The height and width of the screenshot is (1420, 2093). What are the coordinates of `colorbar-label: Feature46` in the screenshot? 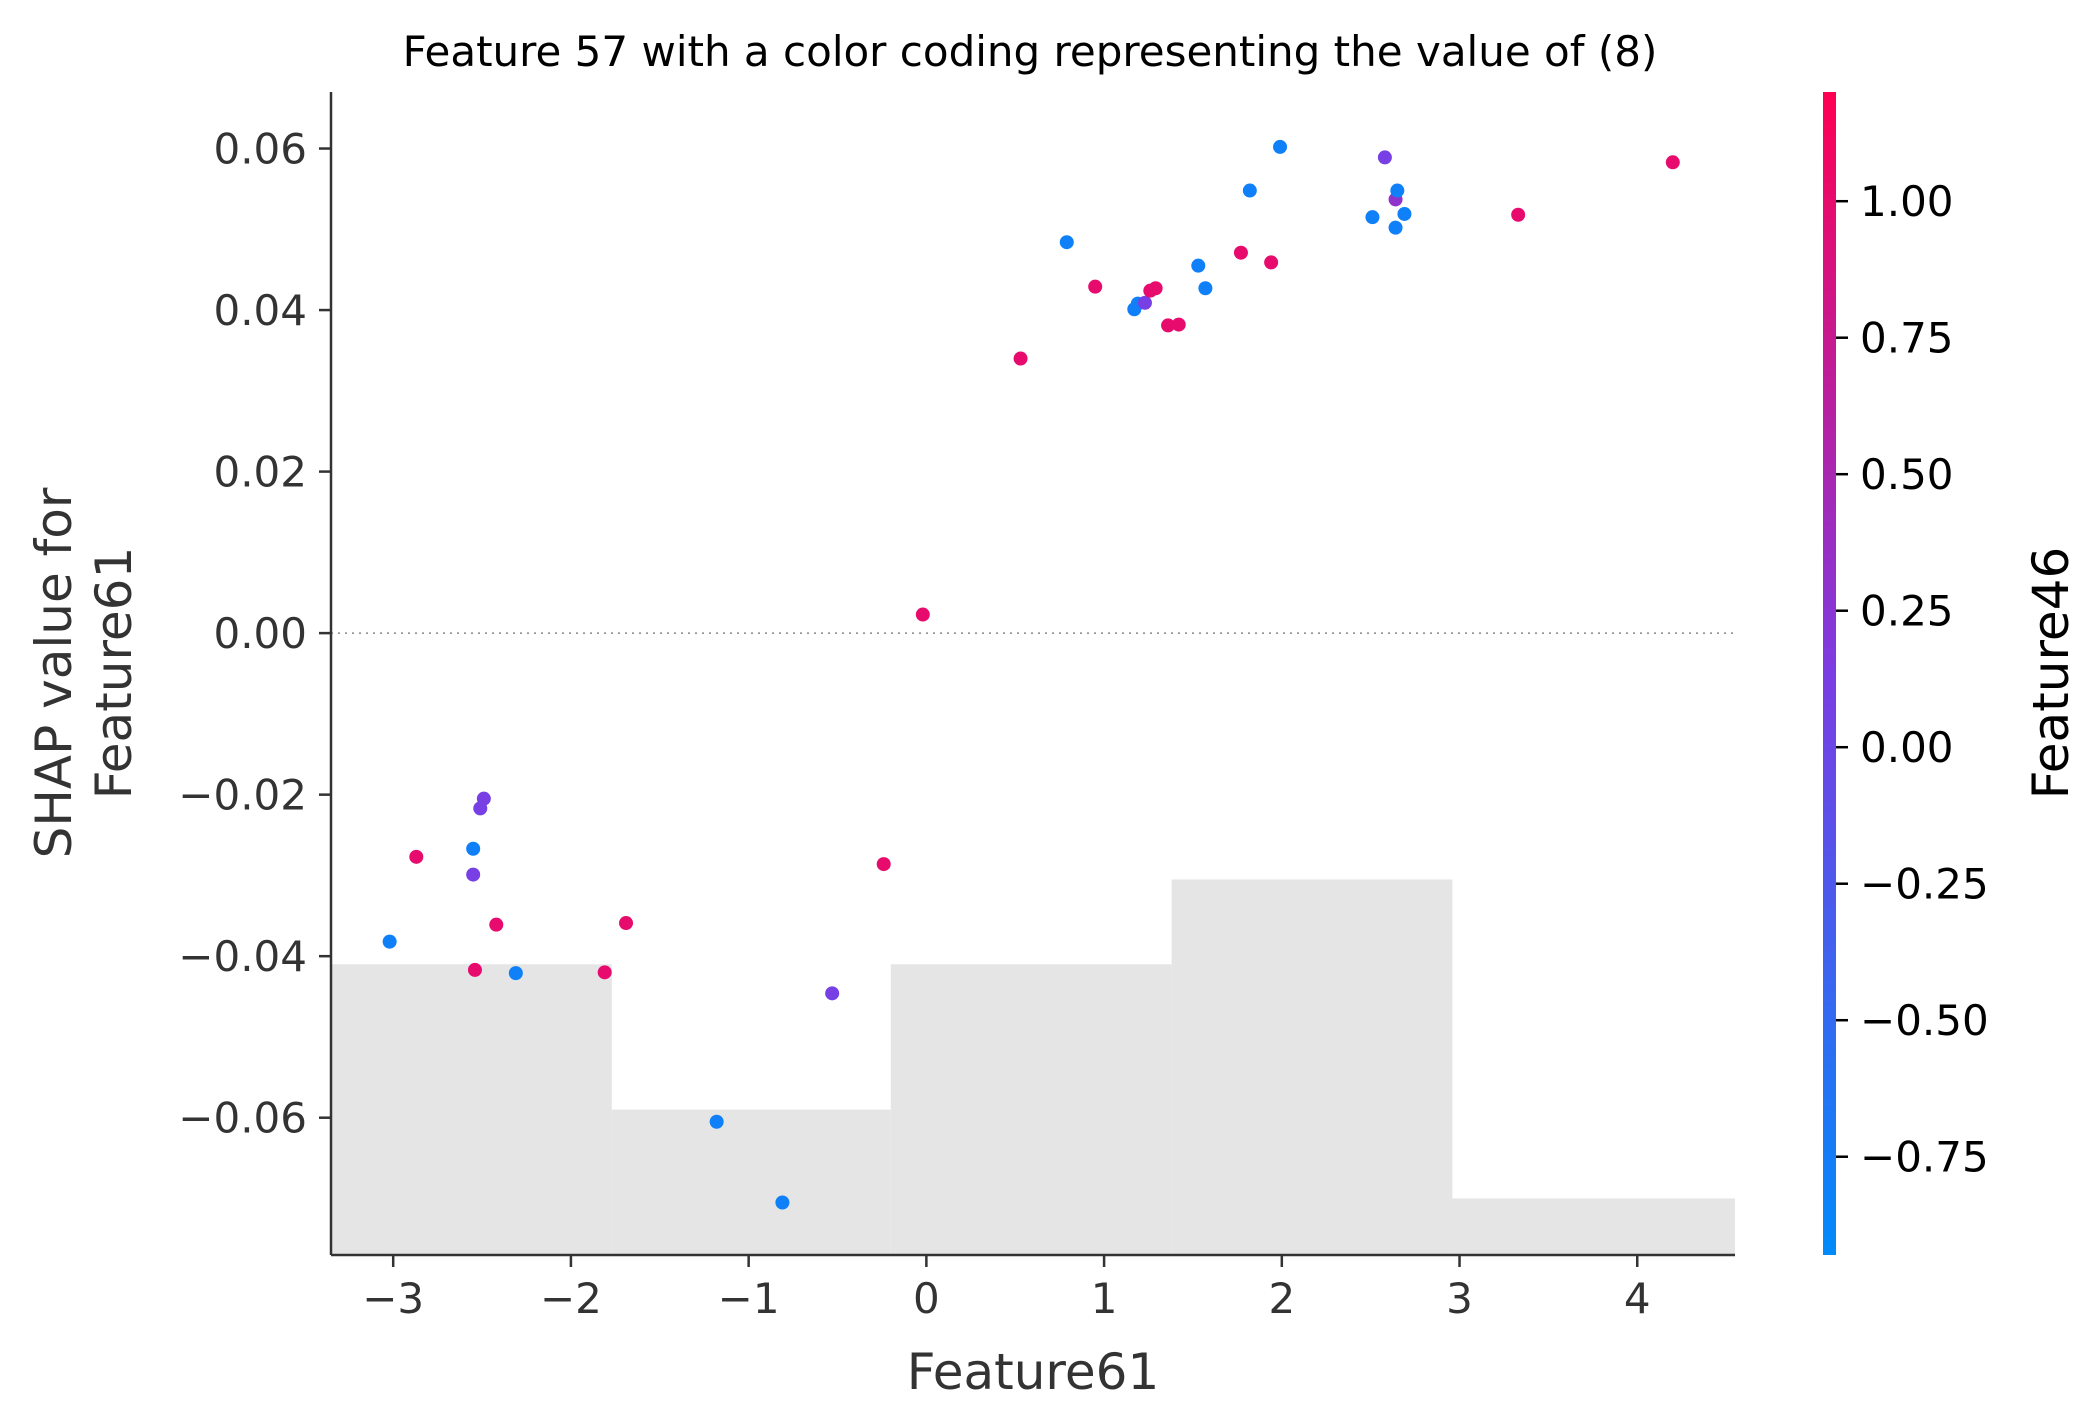 It's located at (2051, 673).